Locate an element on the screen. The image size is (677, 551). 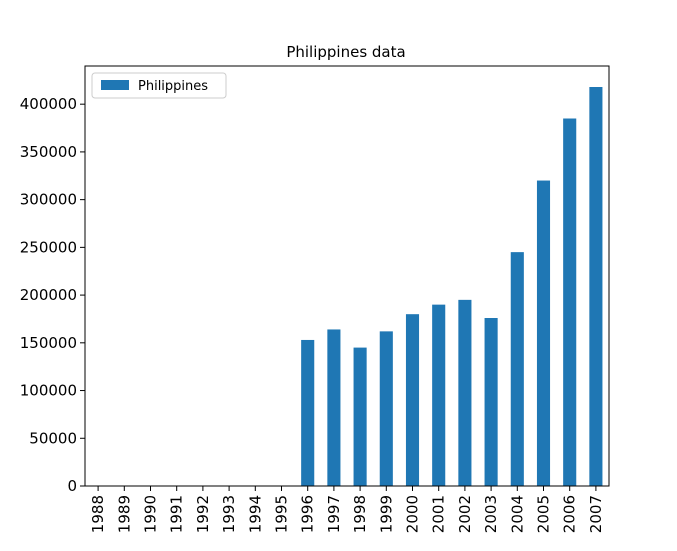
y-tick-label: 0 is located at coordinates (72, 486).